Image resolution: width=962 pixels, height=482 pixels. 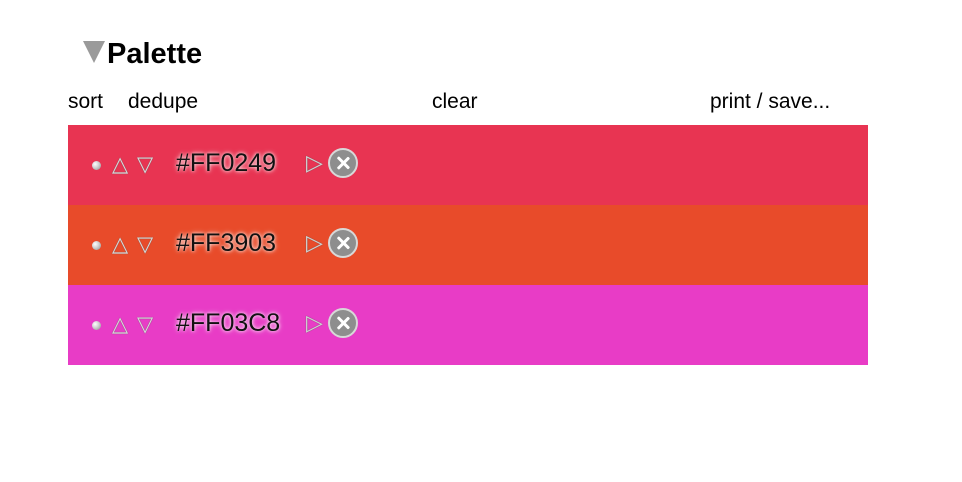 What do you see at coordinates (468, 165) in the screenshot?
I see `color-row: △ ▽ #FF0249 ▷` at bounding box center [468, 165].